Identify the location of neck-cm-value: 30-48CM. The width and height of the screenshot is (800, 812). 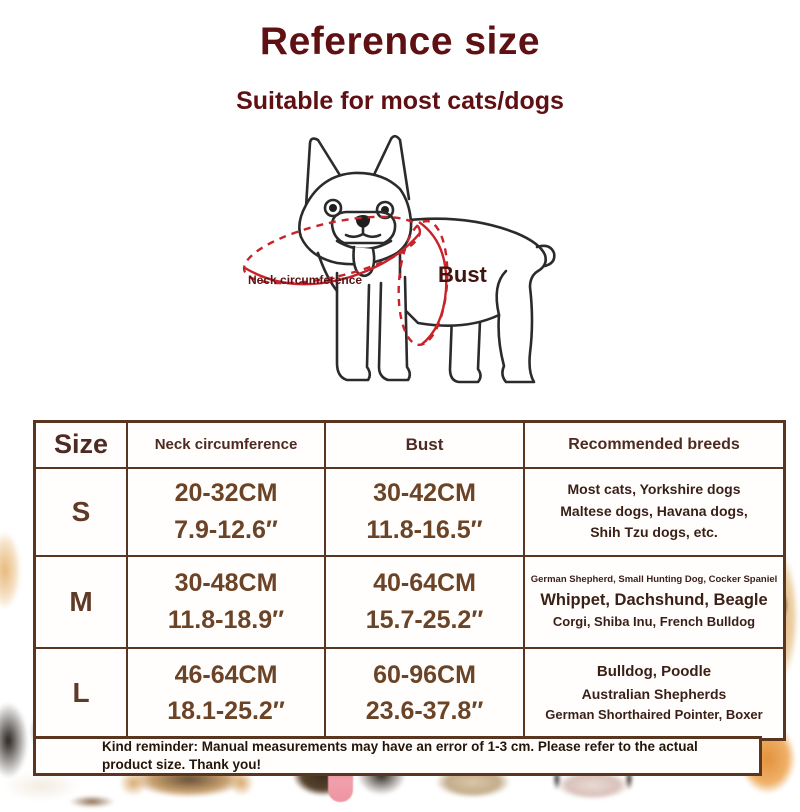
(226, 583).